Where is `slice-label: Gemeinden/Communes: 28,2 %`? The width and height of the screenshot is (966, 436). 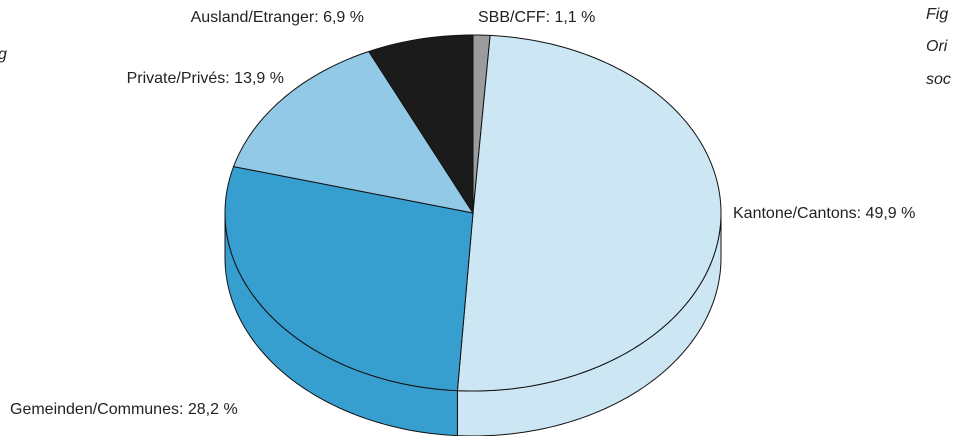
slice-label: Gemeinden/Communes: 28,2 % is located at coordinates (124, 409).